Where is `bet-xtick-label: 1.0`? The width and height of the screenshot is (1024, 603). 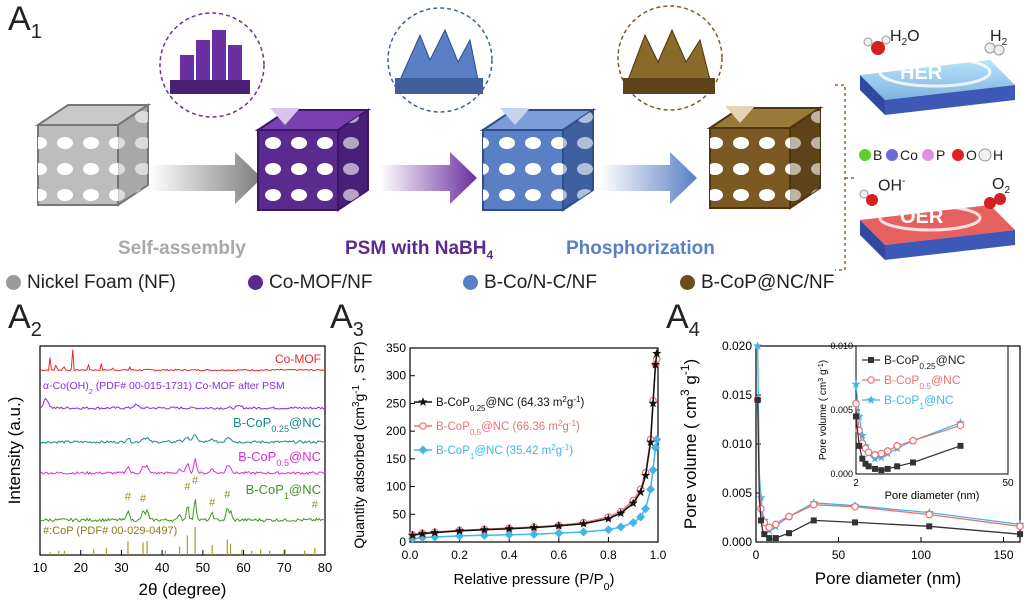
bet-xtick-label: 1.0 is located at coordinates (658, 555).